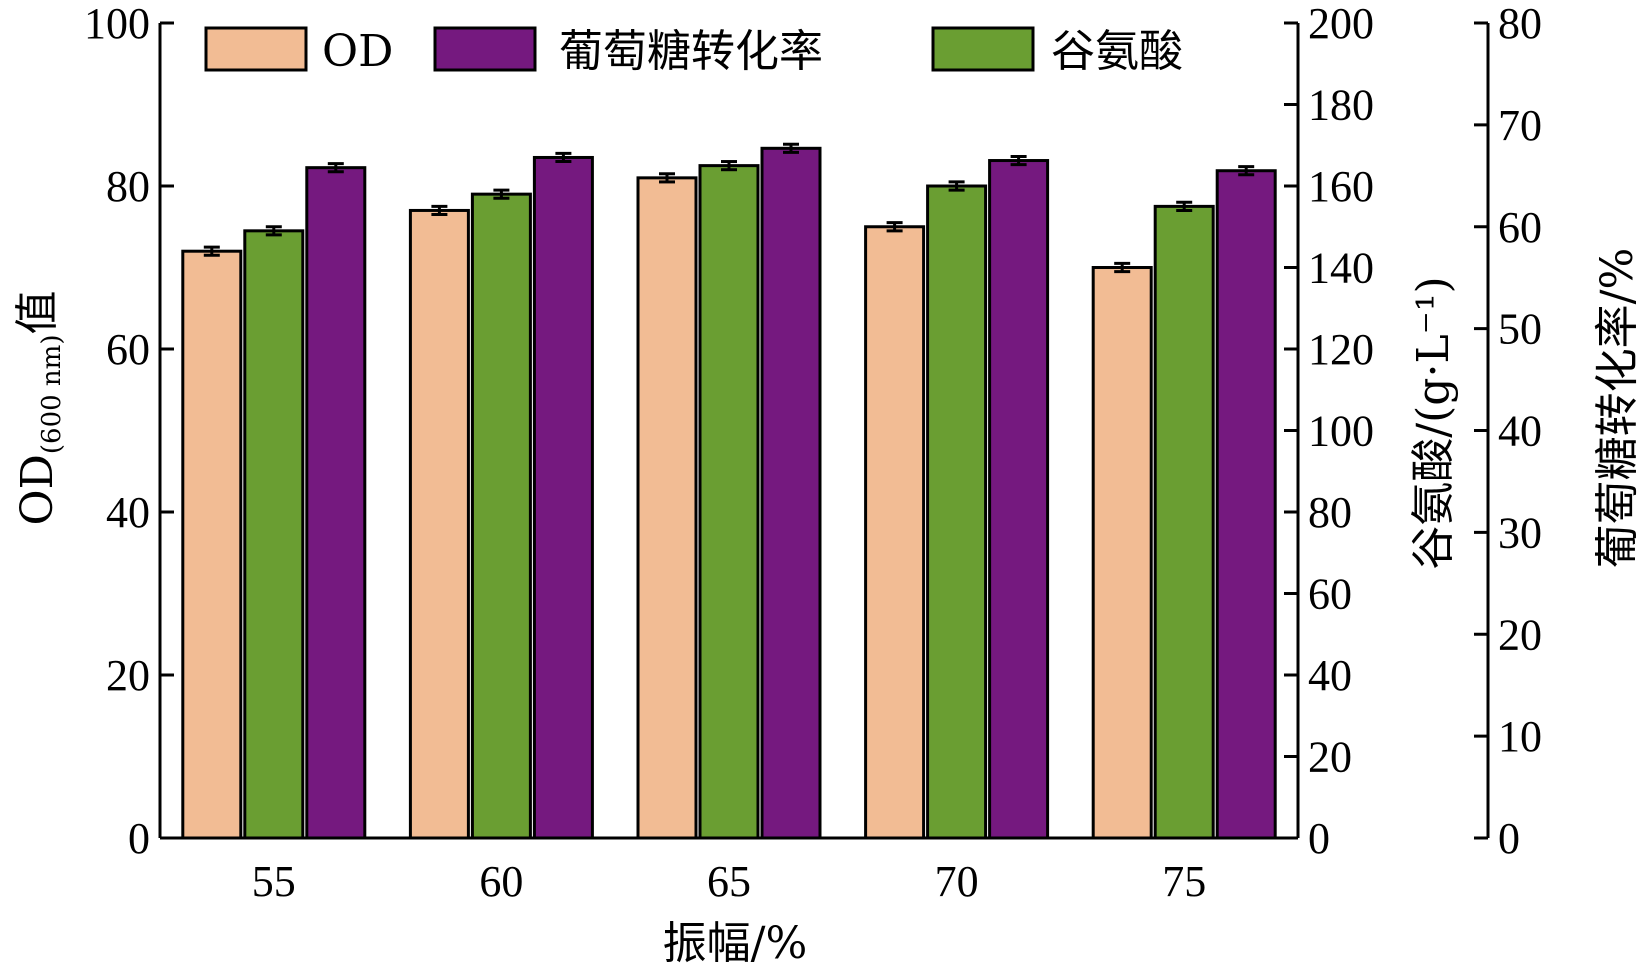 The width and height of the screenshot is (1649, 969). What do you see at coordinates (1433, 422) in the screenshot?
I see `right1-axis-title: 谷氨酸/(g·L⁻¹)` at bounding box center [1433, 422].